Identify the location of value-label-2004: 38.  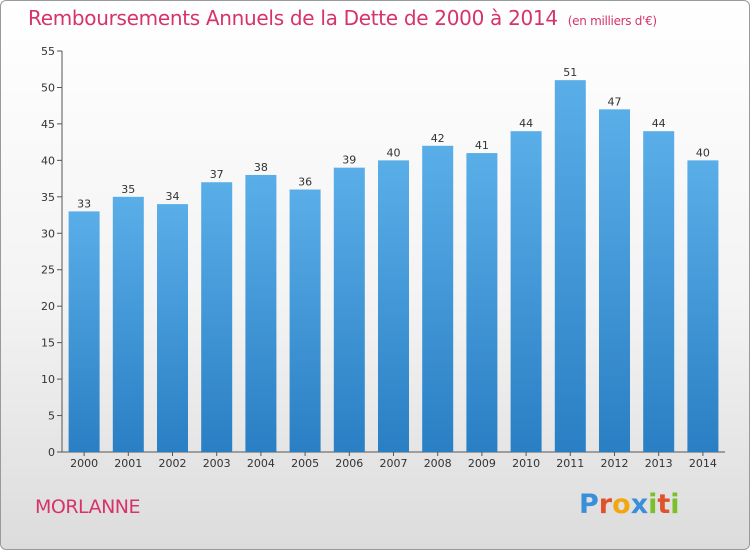
(261, 167).